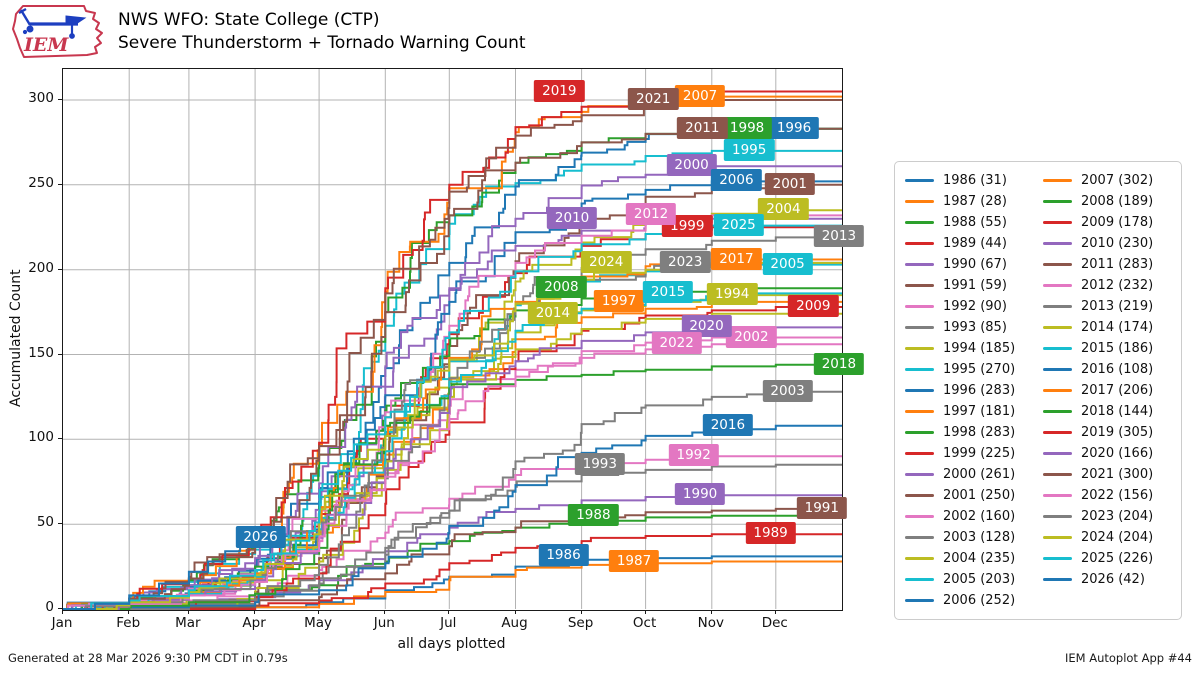 This screenshot has width=1200, height=675. Describe the element at coordinates (969, 201) in the screenshot. I see `legend-item-1987: 1987 (28)` at that location.